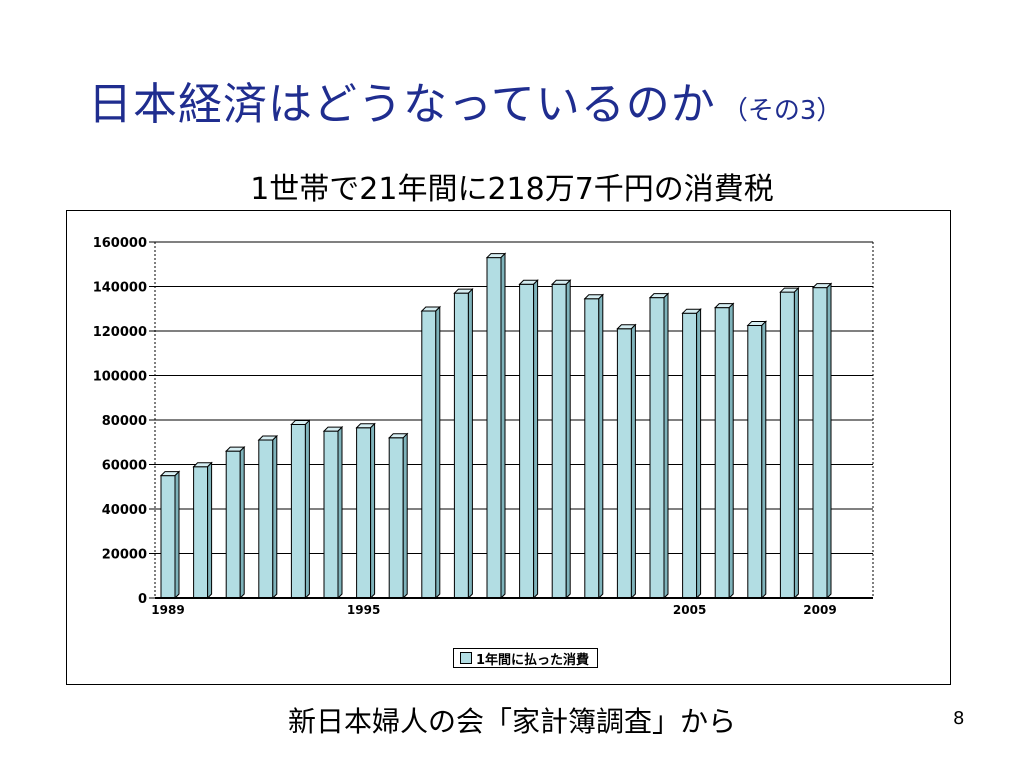 The height and width of the screenshot is (768, 1024). I want to click on x-tick-label: 1995, so click(363, 610).